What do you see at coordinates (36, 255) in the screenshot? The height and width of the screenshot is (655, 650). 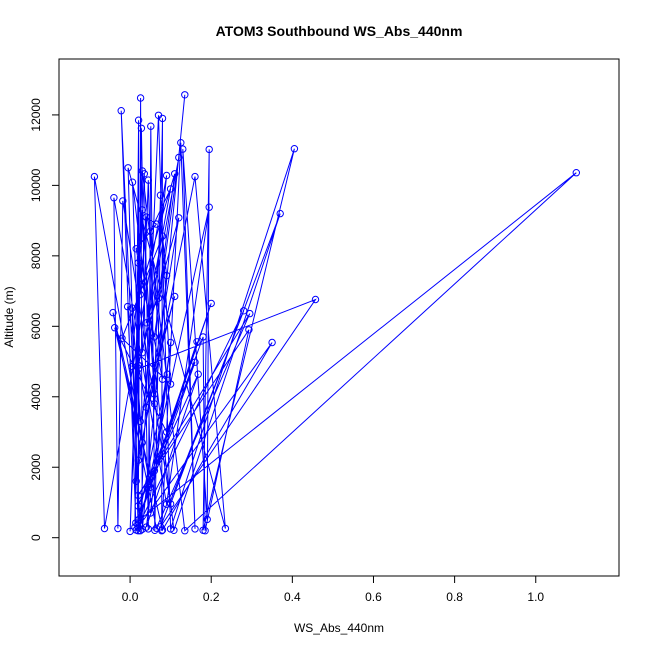 I see `y-tick-label: 8000` at bounding box center [36, 255].